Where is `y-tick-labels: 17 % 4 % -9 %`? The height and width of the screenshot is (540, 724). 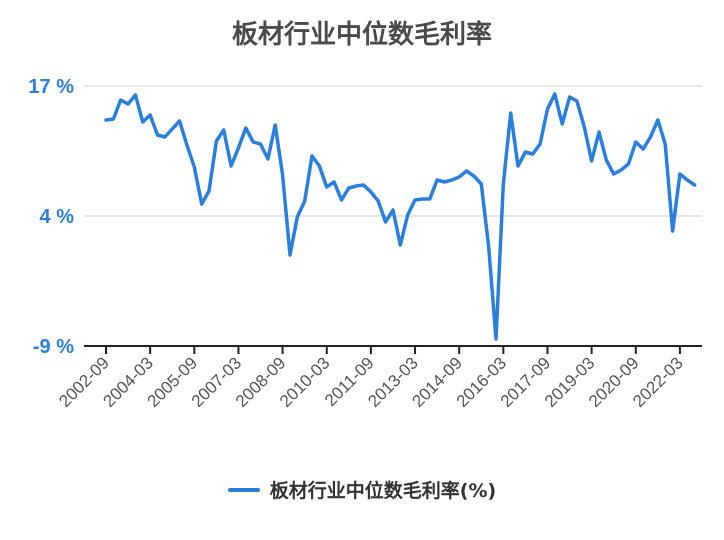
y-tick-labels: 17 % 4 % -9 % is located at coordinates (51, 217).